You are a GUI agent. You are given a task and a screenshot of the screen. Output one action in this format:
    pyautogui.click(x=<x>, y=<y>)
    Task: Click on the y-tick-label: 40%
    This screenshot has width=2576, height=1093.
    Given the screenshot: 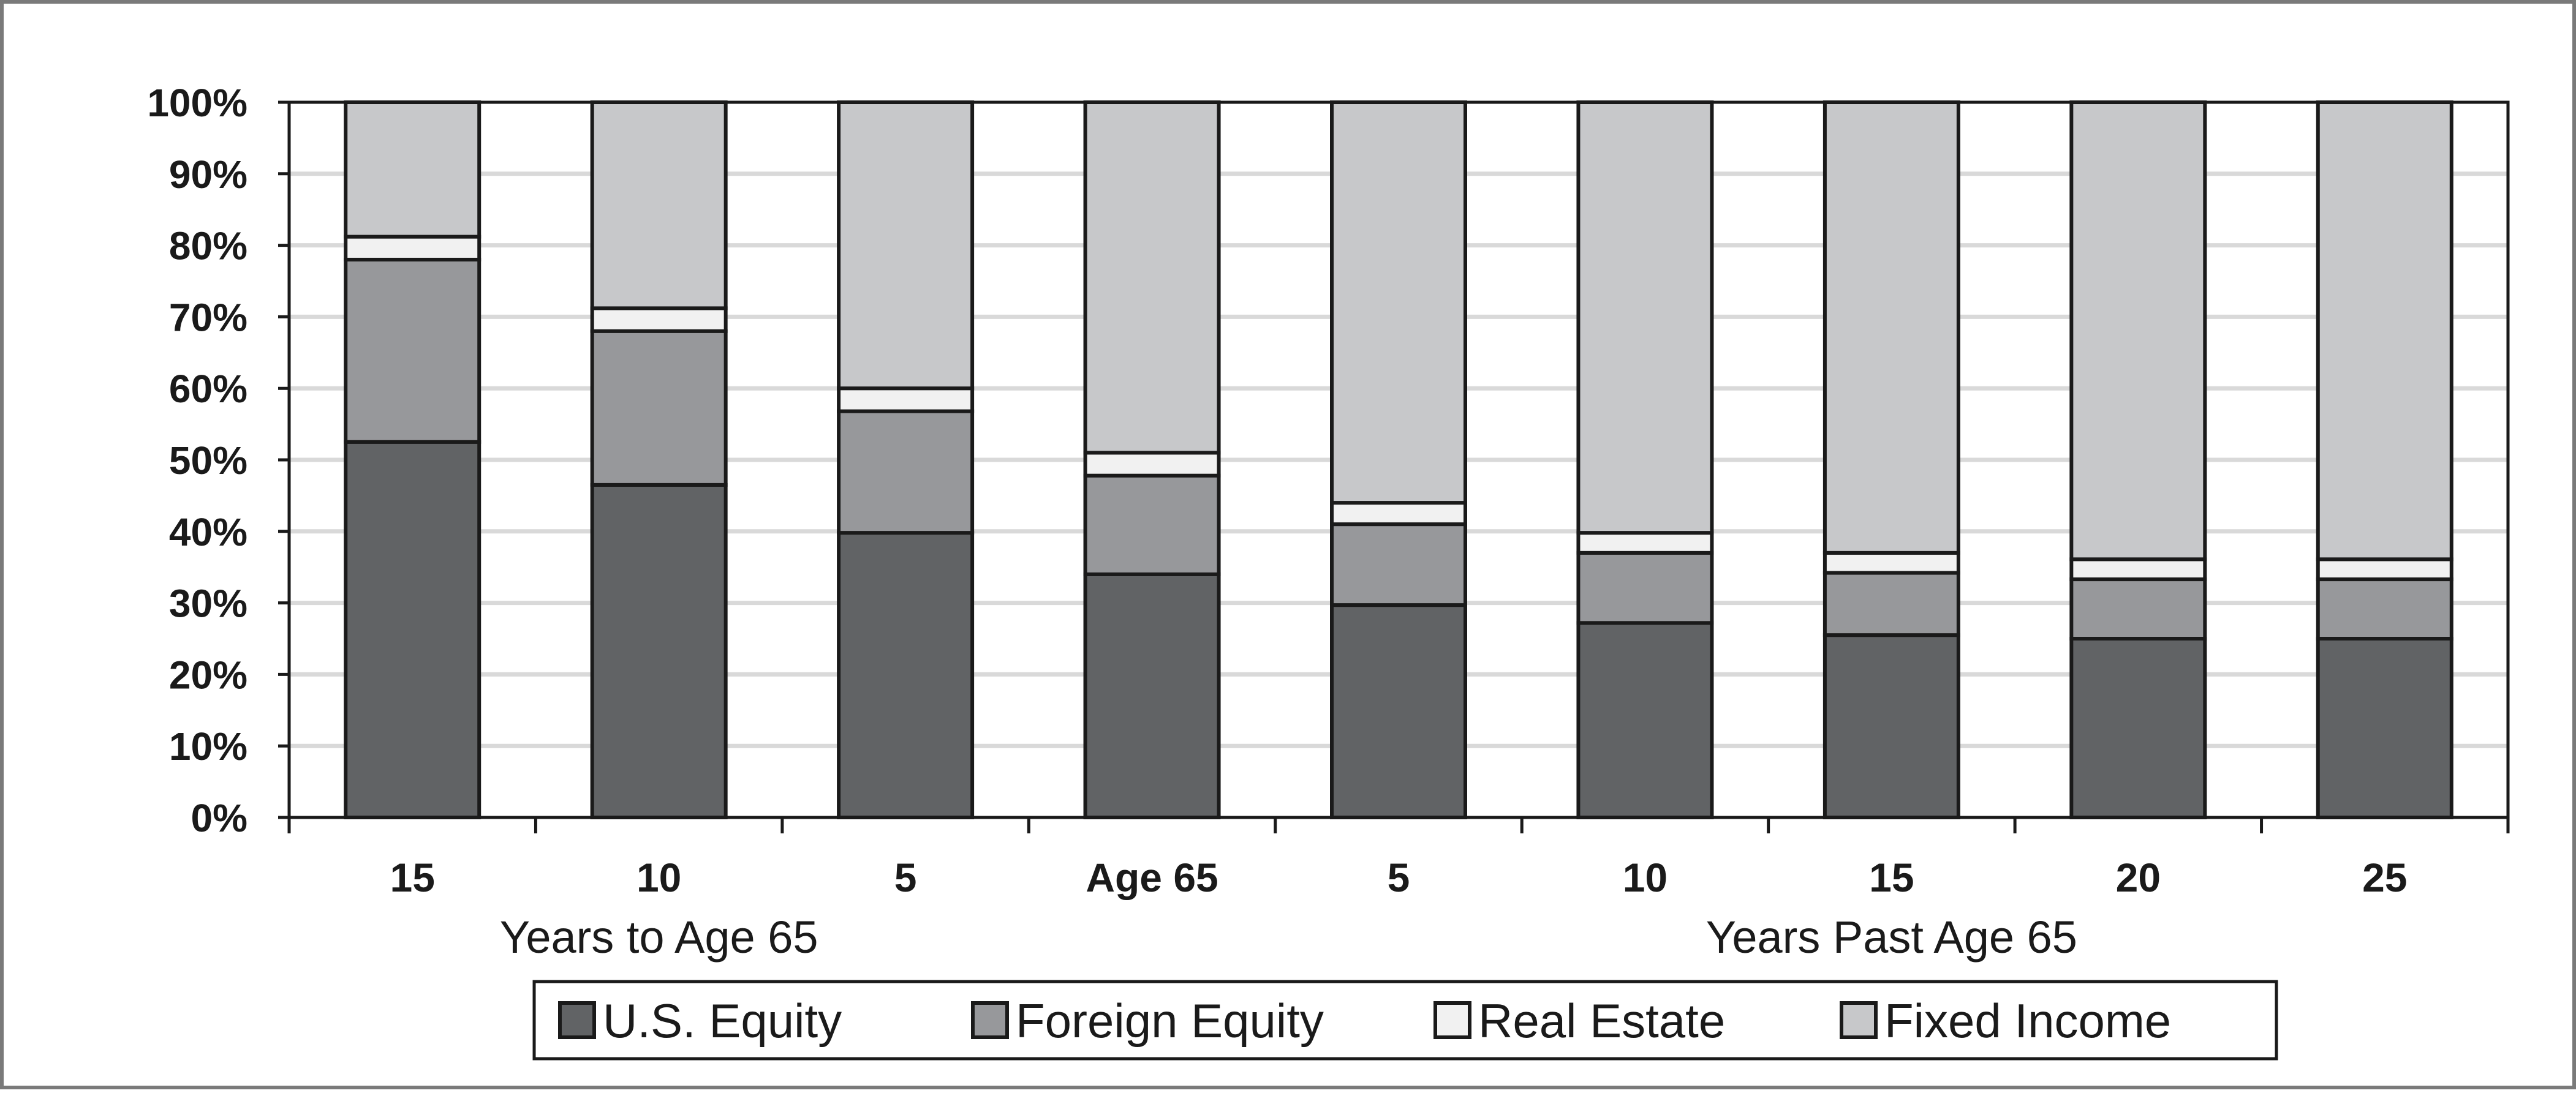 What is the action you would take?
    pyautogui.click(x=208, y=532)
    